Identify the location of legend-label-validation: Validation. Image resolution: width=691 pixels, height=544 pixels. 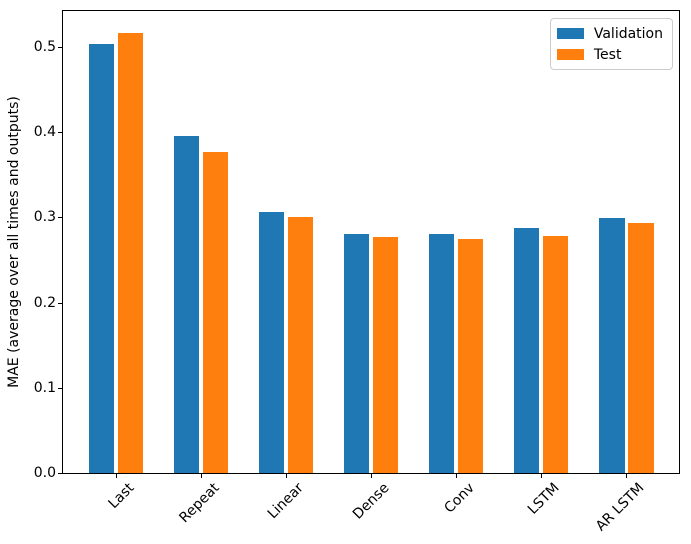
(628, 33).